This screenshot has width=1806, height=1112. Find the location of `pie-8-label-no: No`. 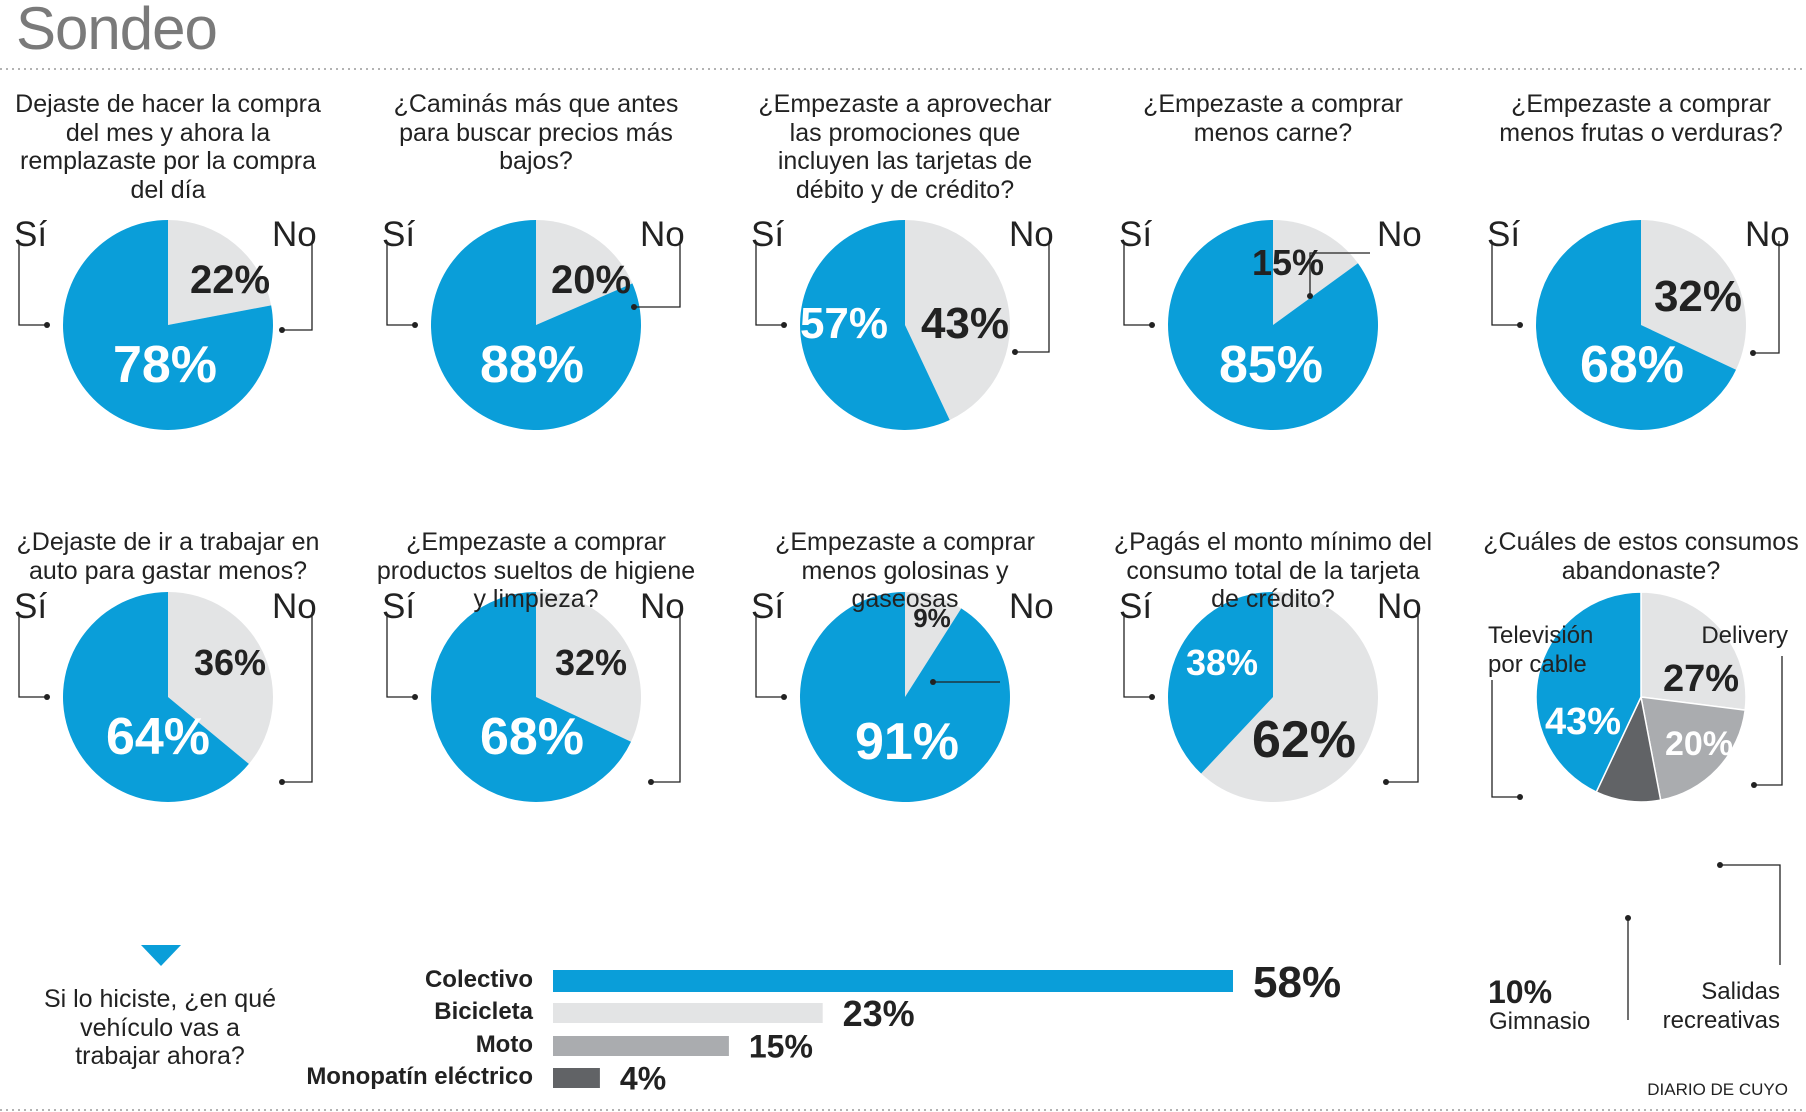

pie-8-label-no: No is located at coordinates (1399, 606).